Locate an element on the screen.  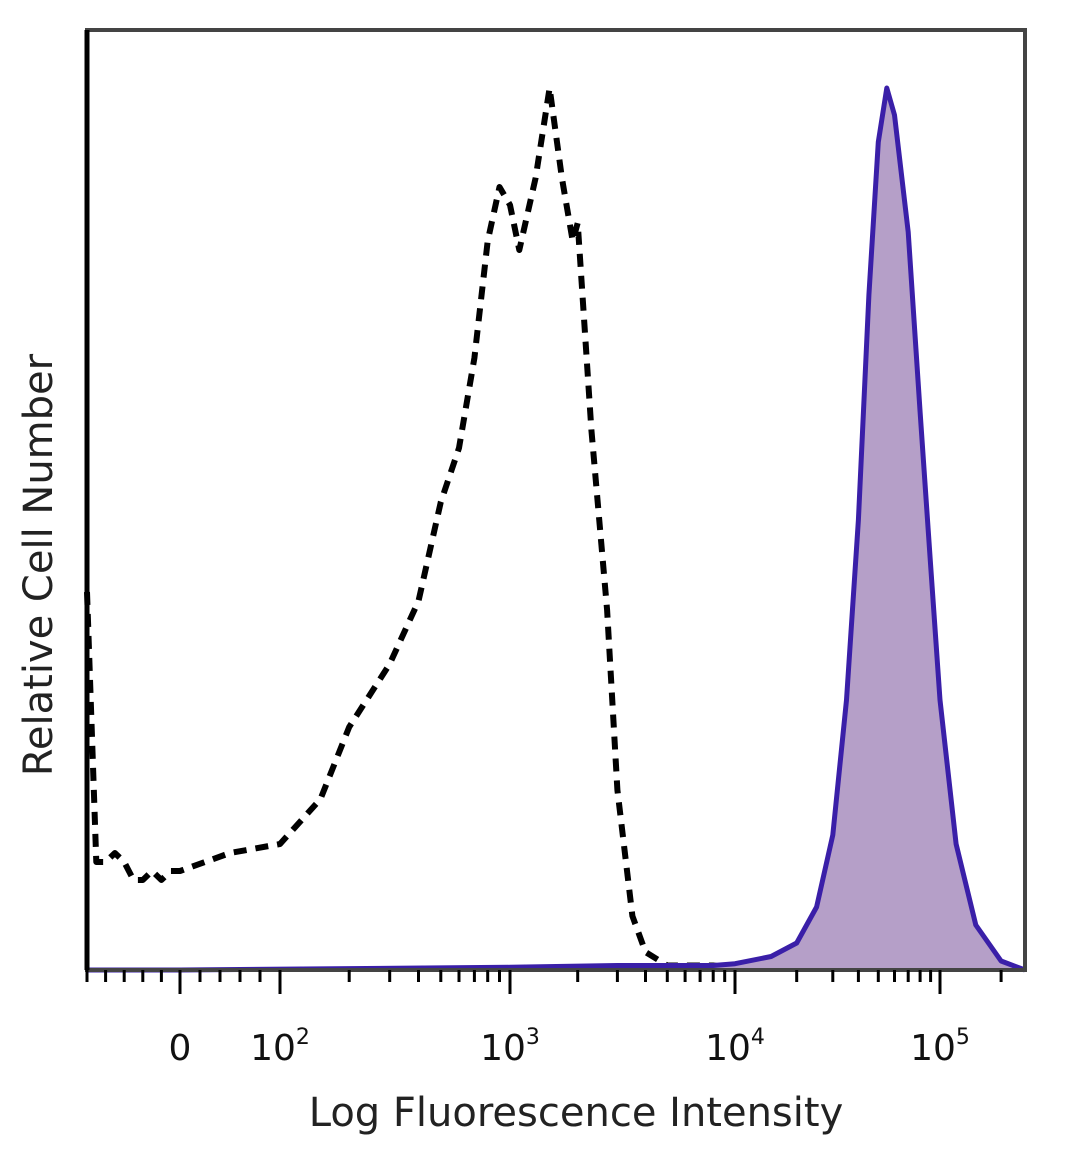
x-tick-label: 0 is located at coordinates (180, 1048).